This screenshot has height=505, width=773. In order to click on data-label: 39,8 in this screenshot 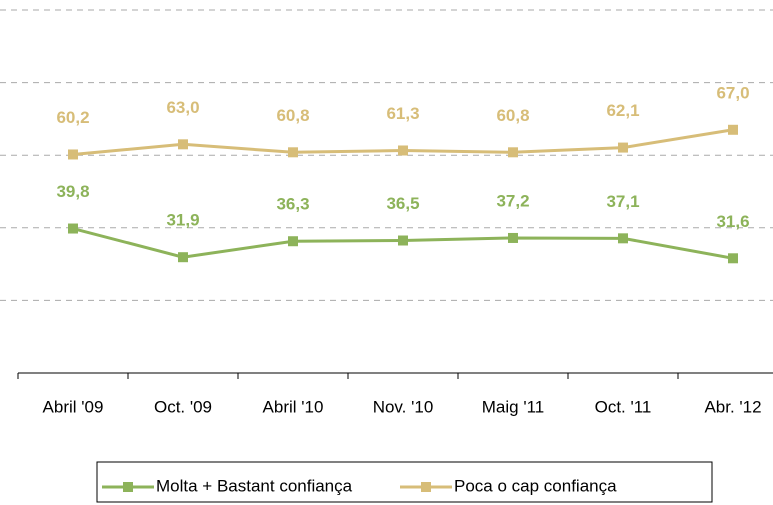, I will do `click(72, 191)`.